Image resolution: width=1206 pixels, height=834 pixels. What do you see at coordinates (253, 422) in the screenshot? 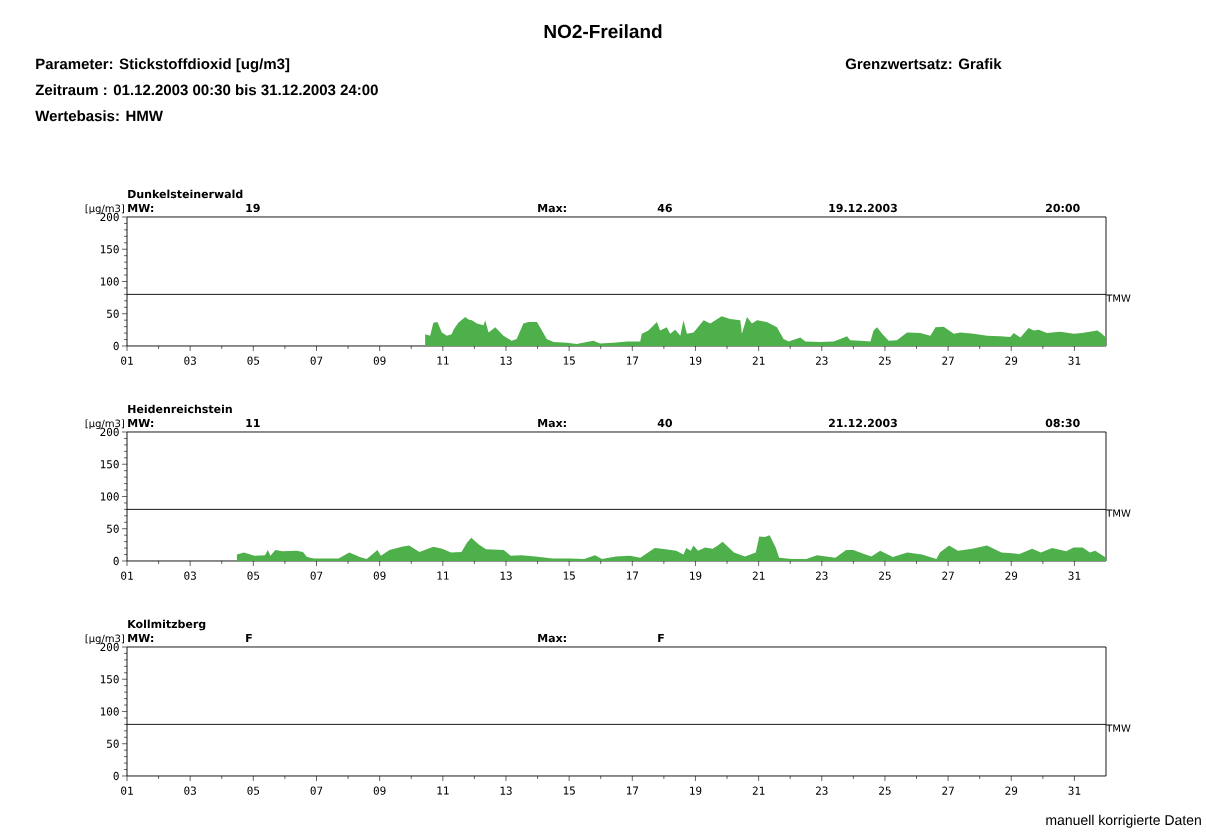
I see `text: 11` at bounding box center [253, 422].